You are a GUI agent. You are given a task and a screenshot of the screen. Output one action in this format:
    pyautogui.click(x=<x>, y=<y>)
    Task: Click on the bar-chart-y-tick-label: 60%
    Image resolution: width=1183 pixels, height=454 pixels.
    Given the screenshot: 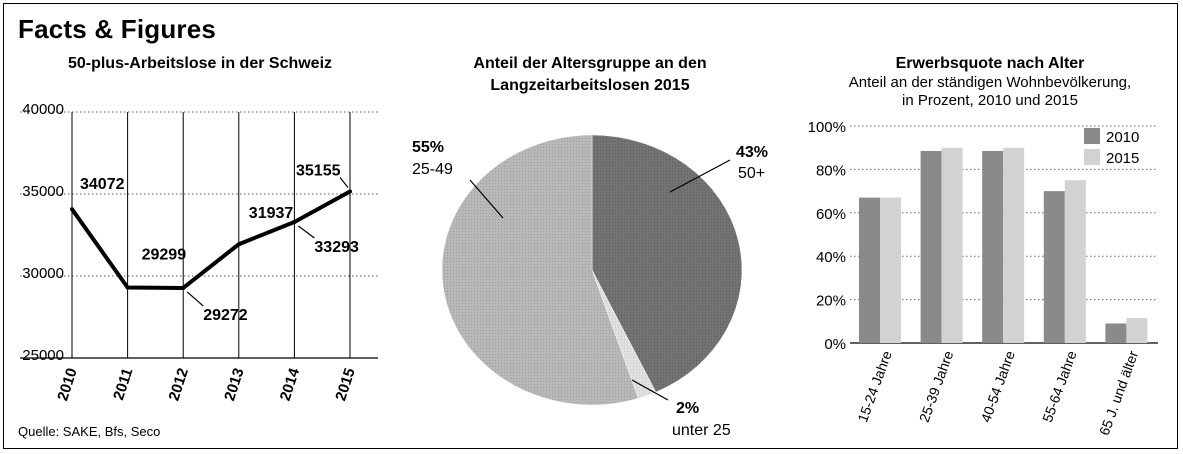 What is the action you would take?
    pyautogui.click(x=831, y=214)
    